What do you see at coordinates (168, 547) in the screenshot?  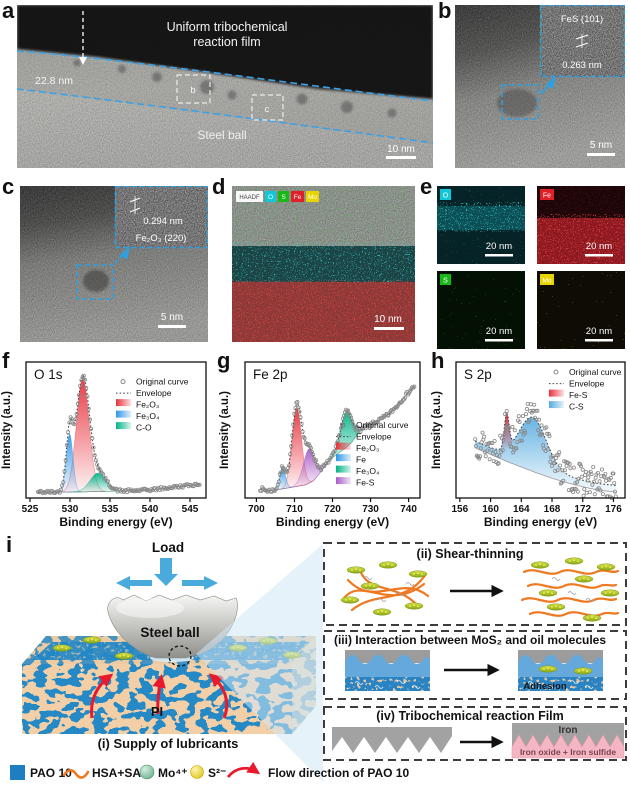 I see `load-label: Load` at bounding box center [168, 547].